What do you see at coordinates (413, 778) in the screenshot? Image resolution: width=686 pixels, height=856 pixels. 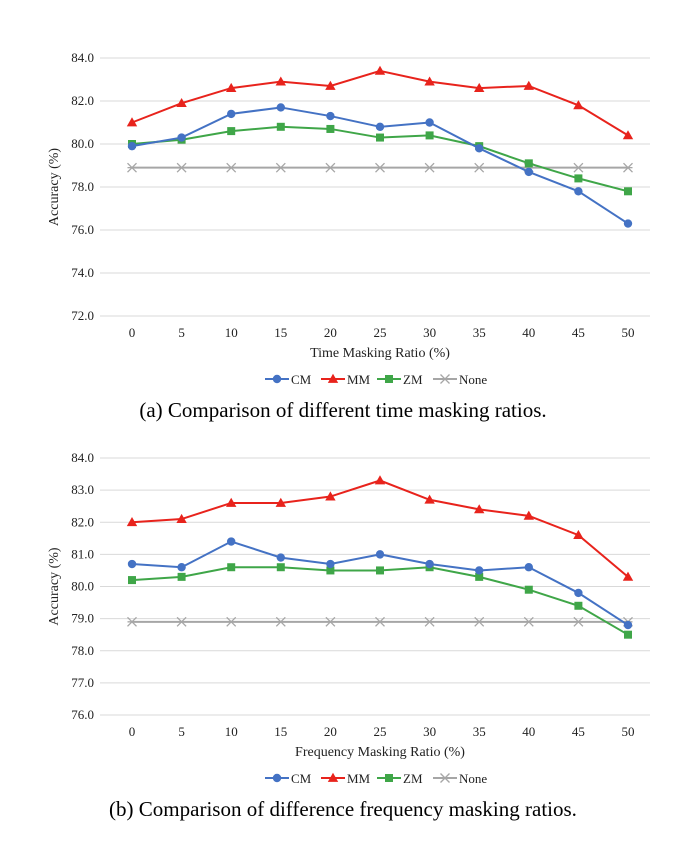 I see `legend-label-zm: ZM` at bounding box center [413, 778].